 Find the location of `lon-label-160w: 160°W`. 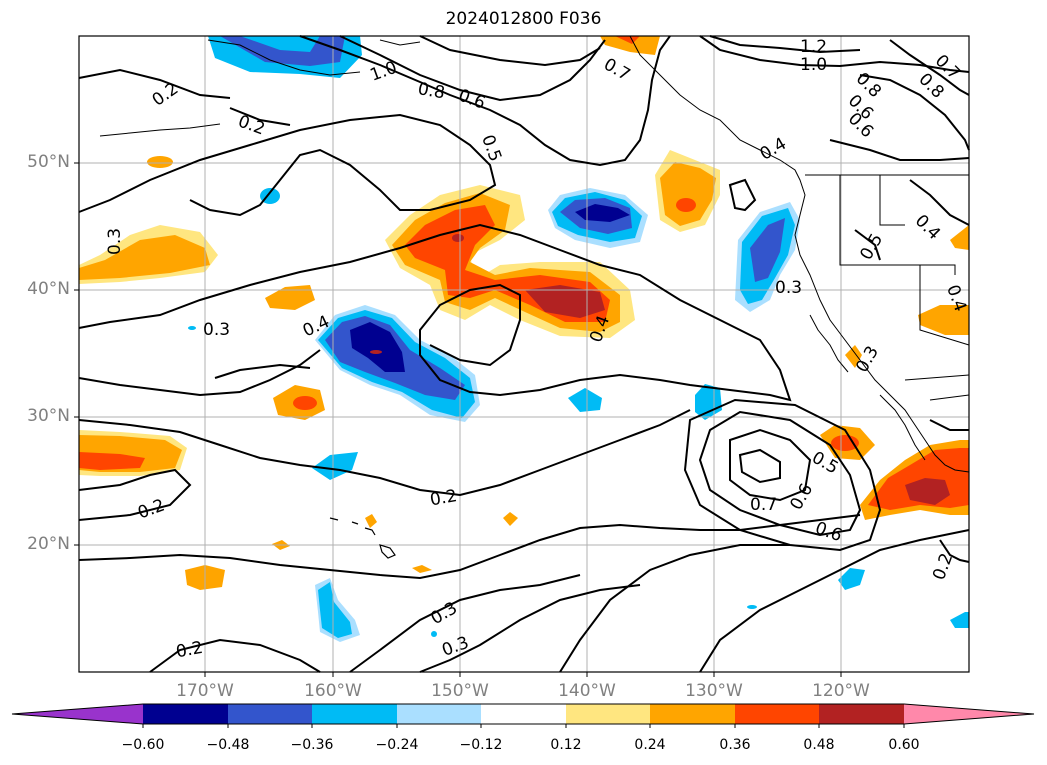

lon-label-160w: 160°W is located at coordinates (333, 691).